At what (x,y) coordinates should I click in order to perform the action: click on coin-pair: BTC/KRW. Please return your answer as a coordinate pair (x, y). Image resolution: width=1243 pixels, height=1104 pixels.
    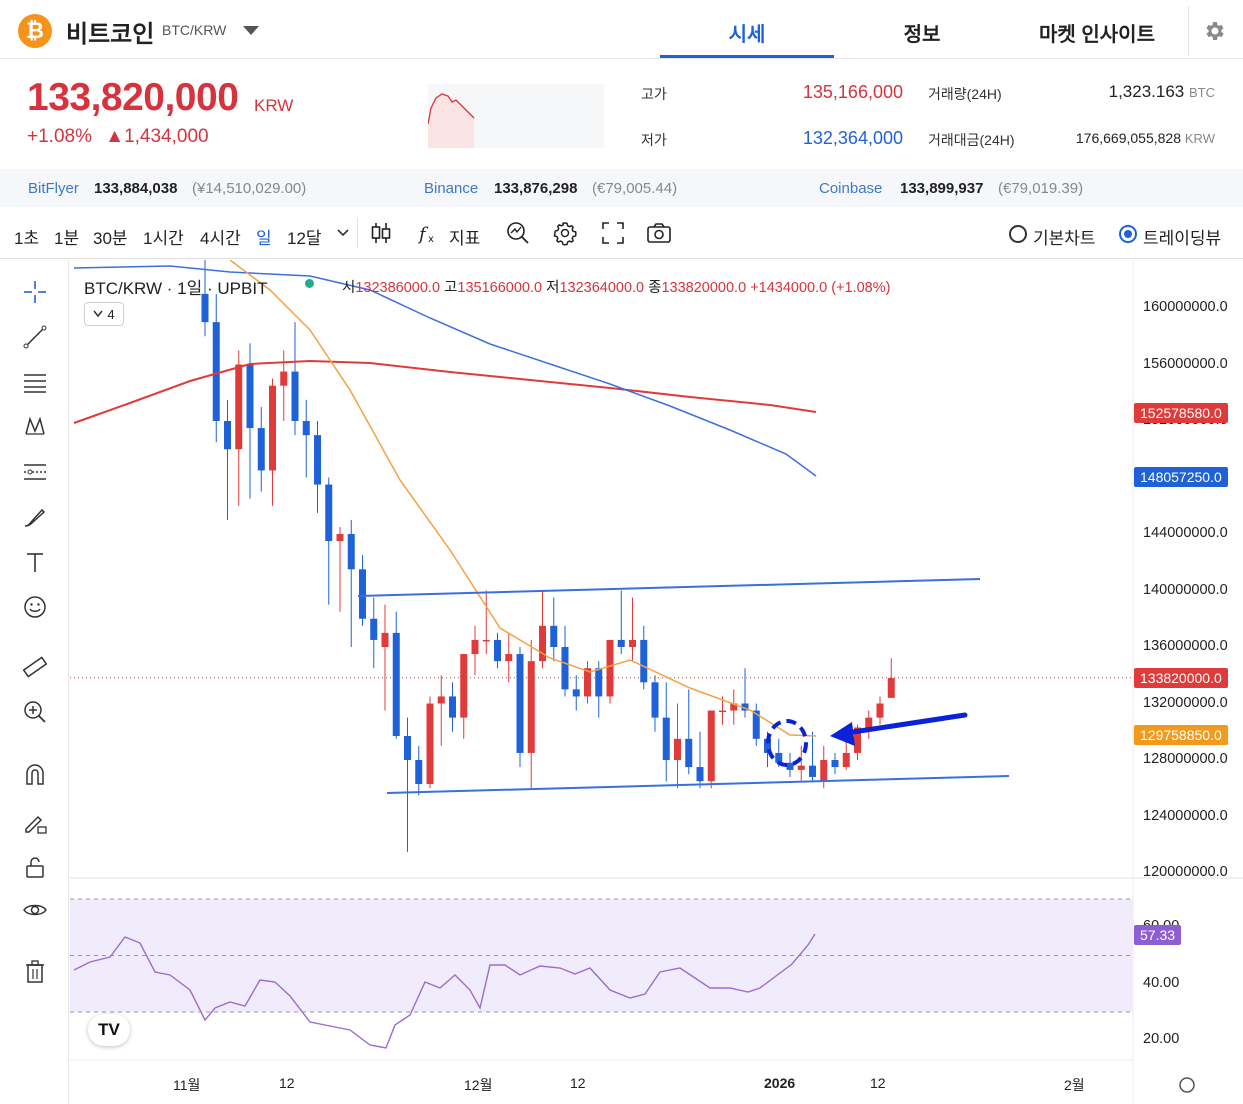
    Looking at the image, I should click on (194, 30).